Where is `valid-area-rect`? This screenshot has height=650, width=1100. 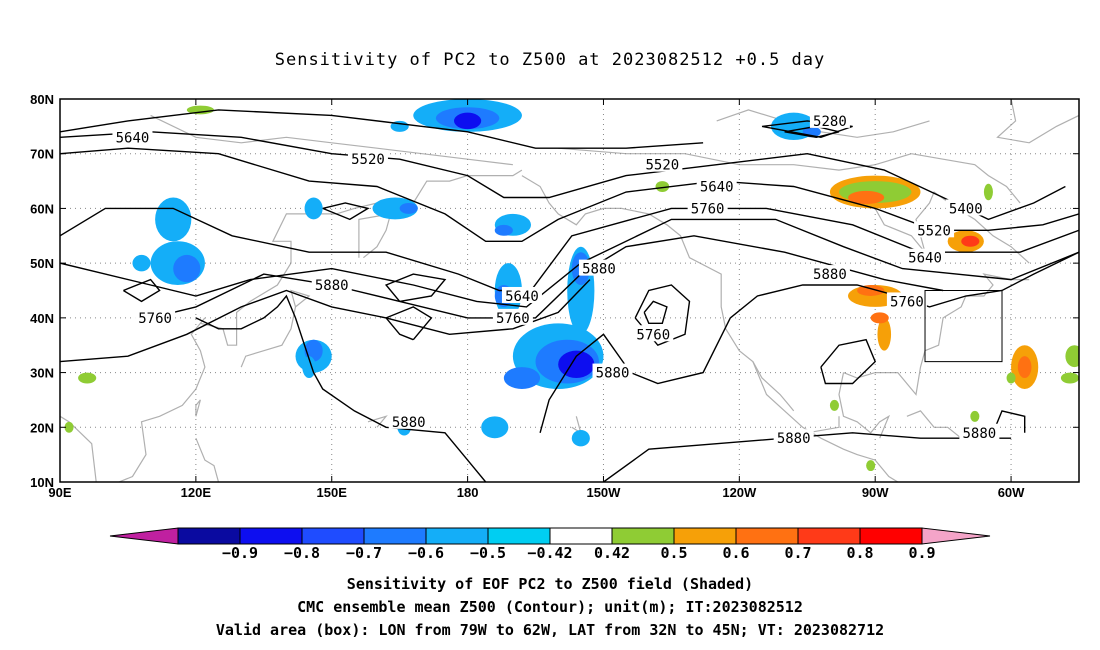 valid-area-rect is located at coordinates (963, 326).